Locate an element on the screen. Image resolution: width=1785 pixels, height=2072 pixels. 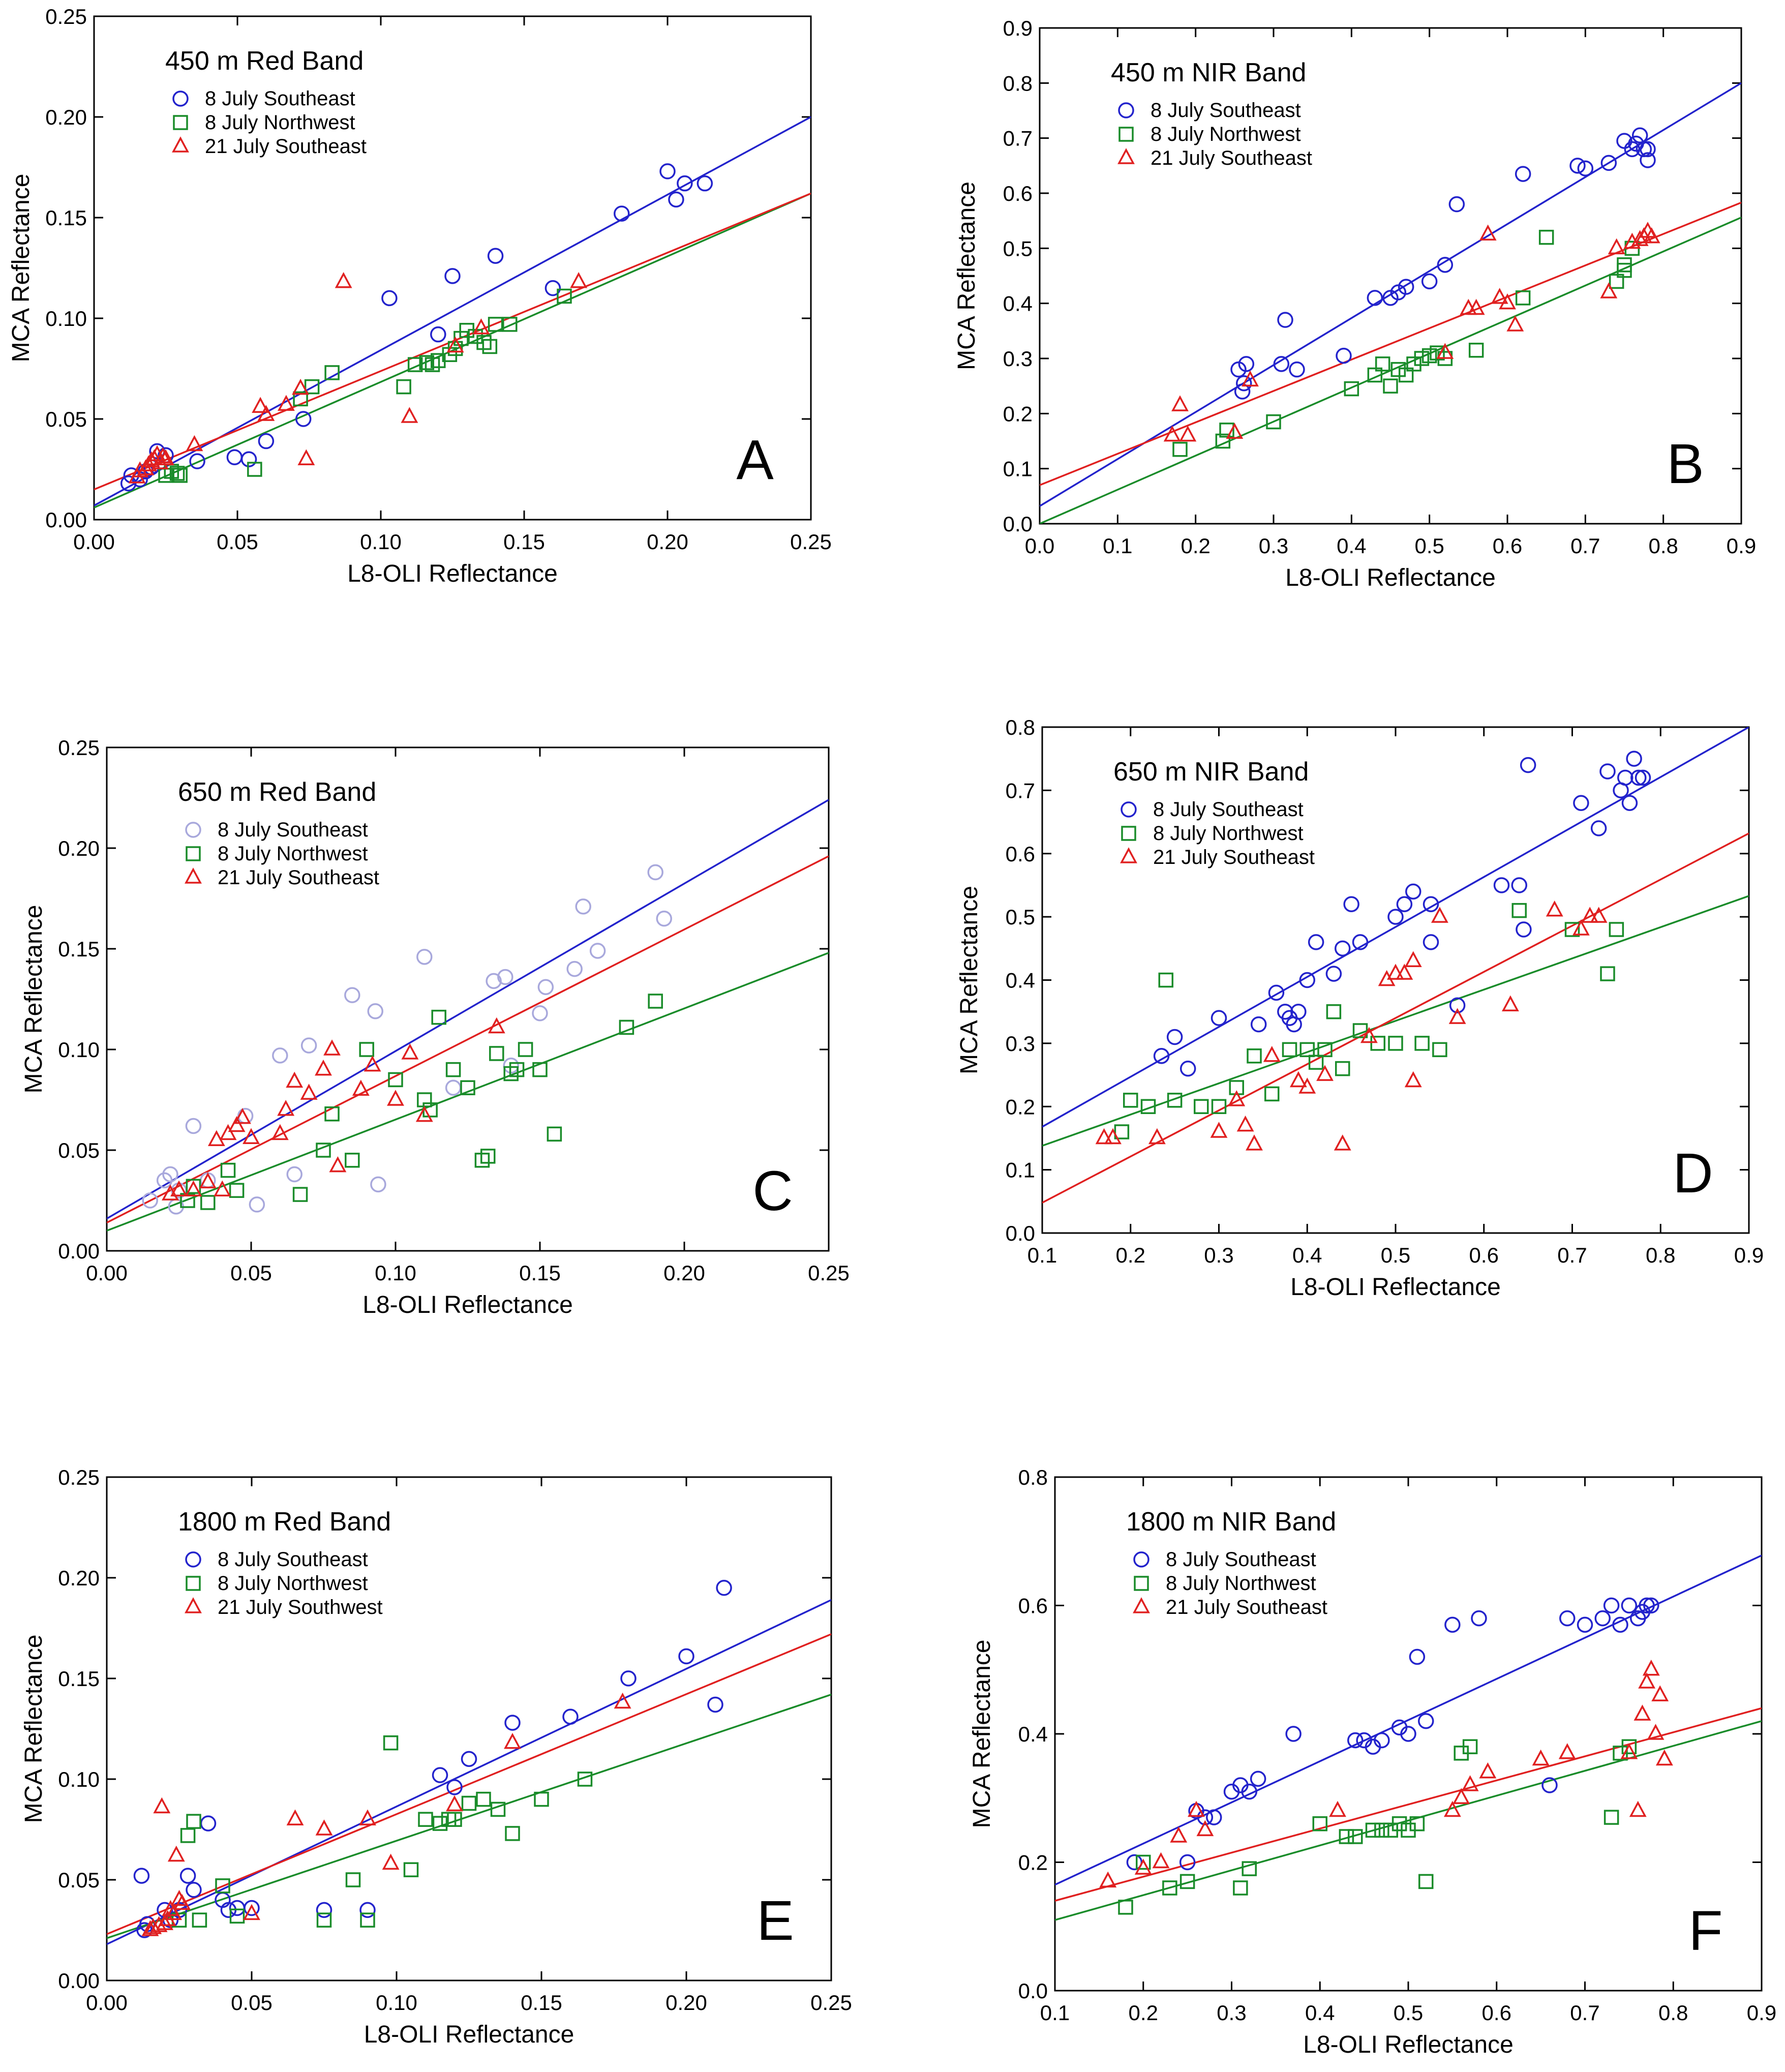
x-tick-label: 0.10 is located at coordinates (396, 2003).